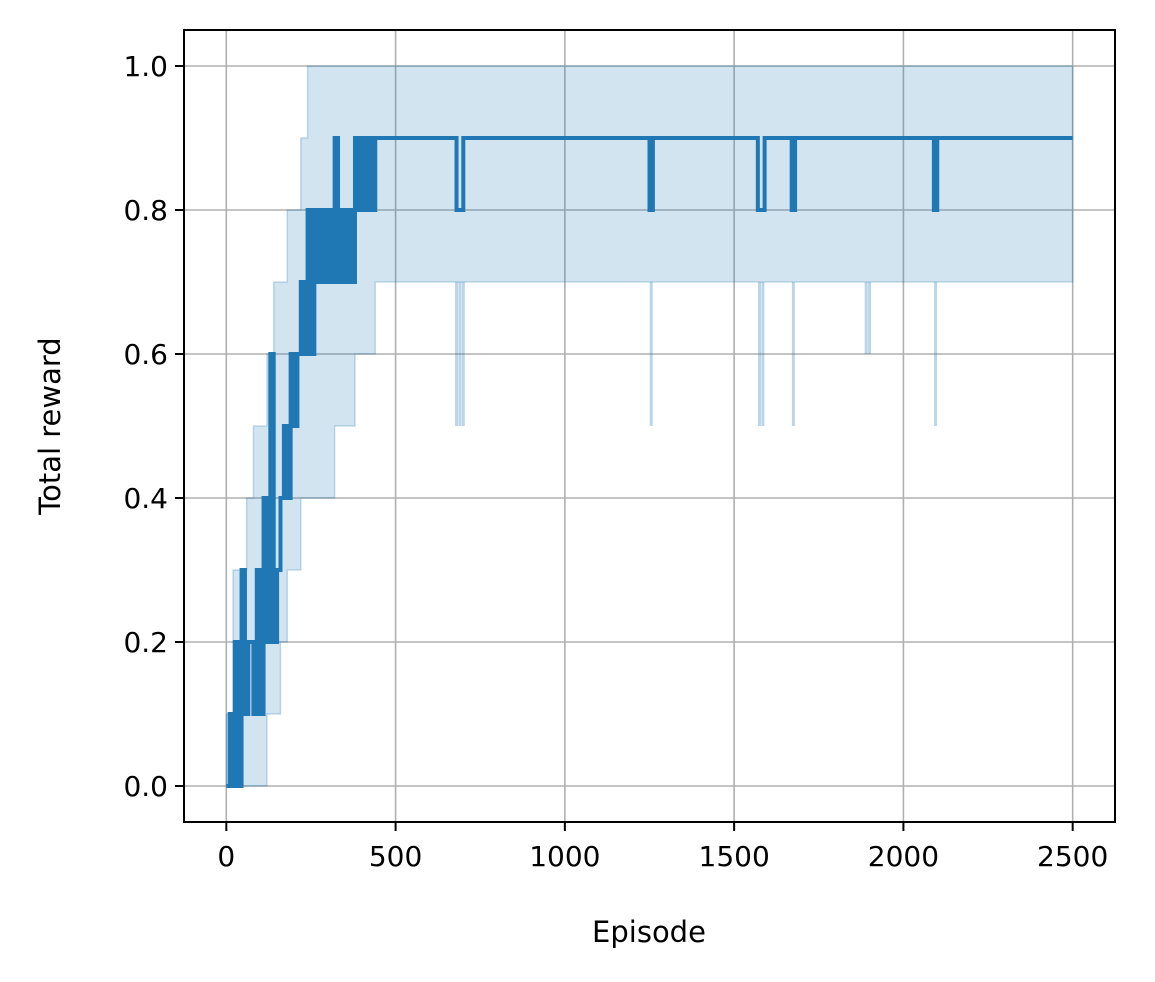 This screenshot has width=1155, height=982. Describe the element at coordinates (145, 786) in the screenshot. I see `y-tick-label: 0.0` at that location.